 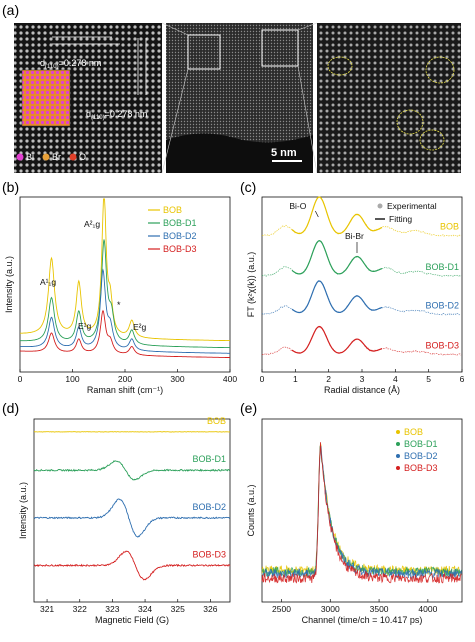 I want to click on epr-frame, so click(x=132, y=510).